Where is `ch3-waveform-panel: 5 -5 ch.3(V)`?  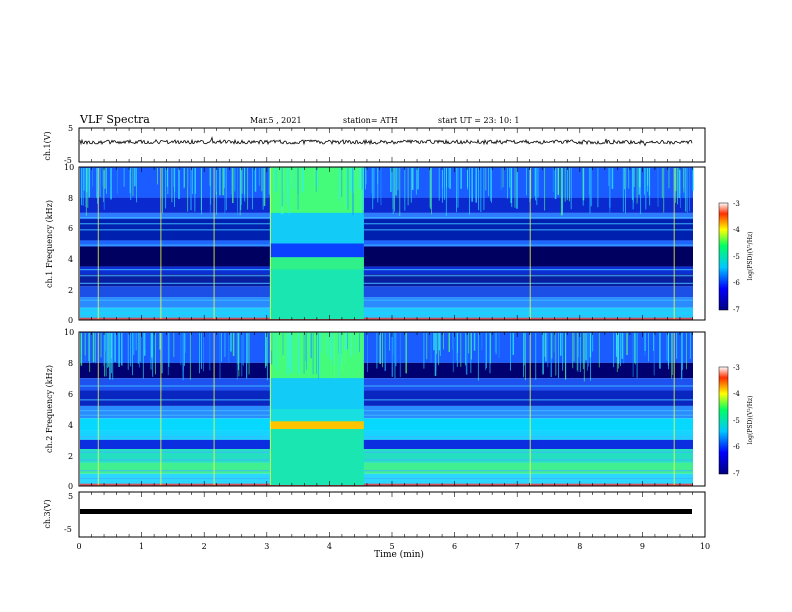
ch3-waveform-panel: 5 -5 ch.3(V) is located at coordinates (374, 514).